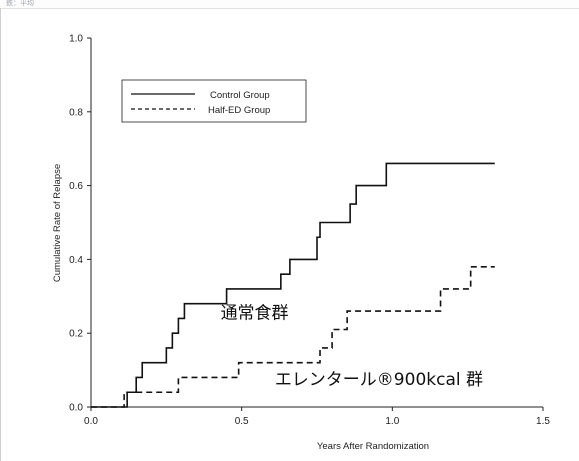  Describe the element at coordinates (0, 234) in the screenshot. I see `left-edge-line` at that location.